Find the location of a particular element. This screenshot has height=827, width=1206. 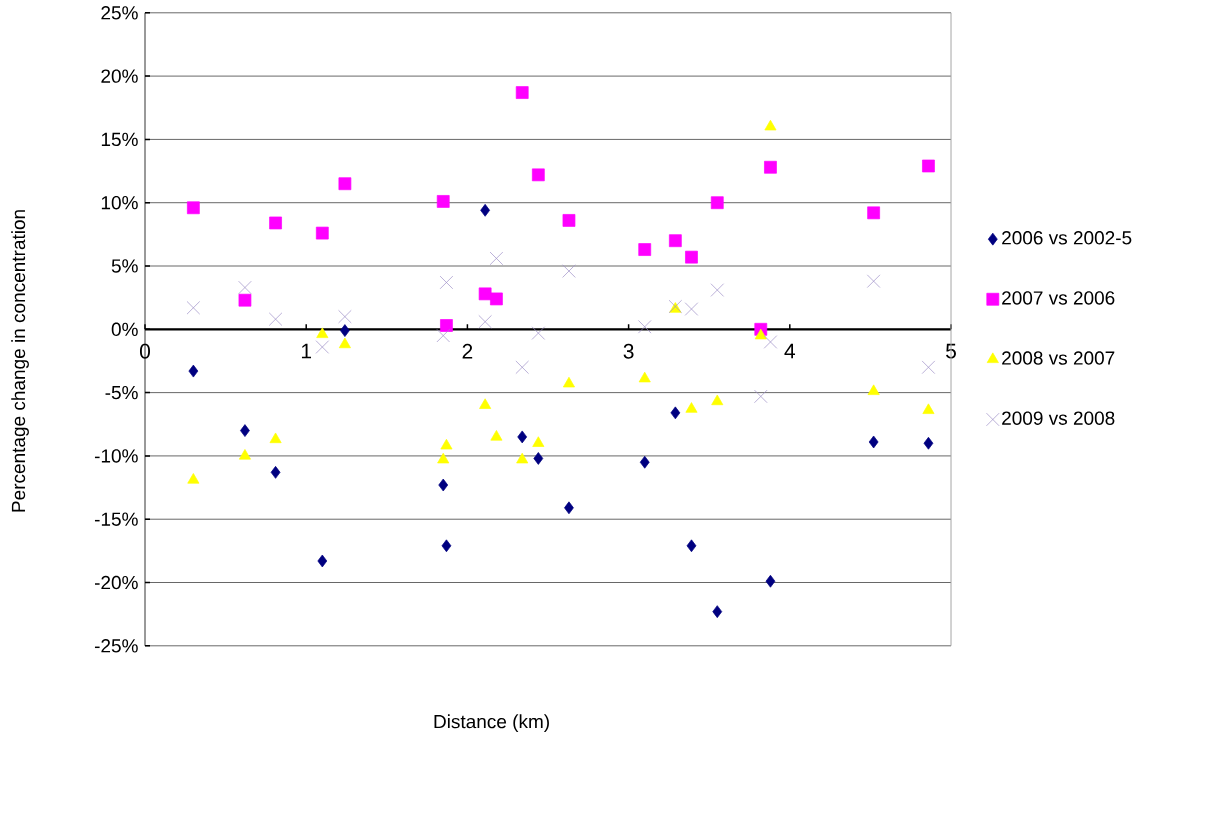

x-tick-label: 0 is located at coordinates (145, 351).